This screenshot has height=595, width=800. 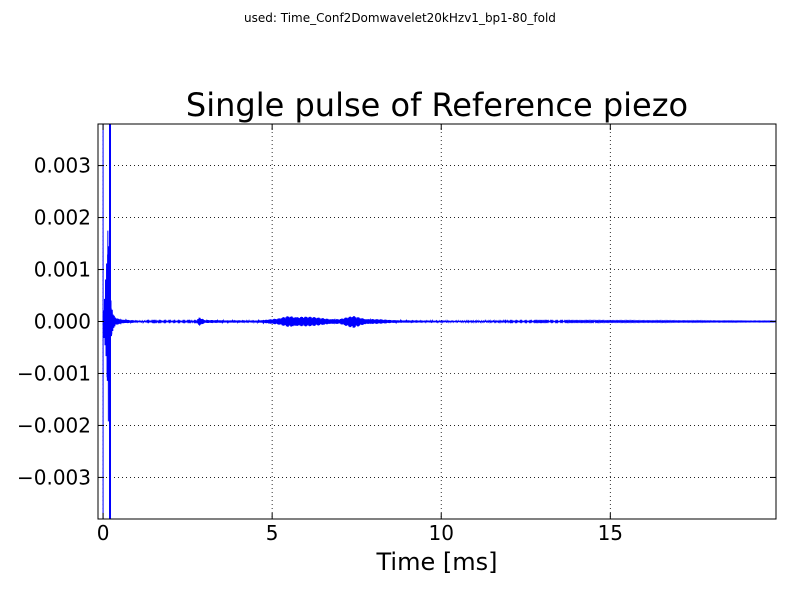 What do you see at coordinates (437, 105) in the screenshot?
I see `chart-title: Single pulse of Reference piezo` at bounding box center [437, 105].